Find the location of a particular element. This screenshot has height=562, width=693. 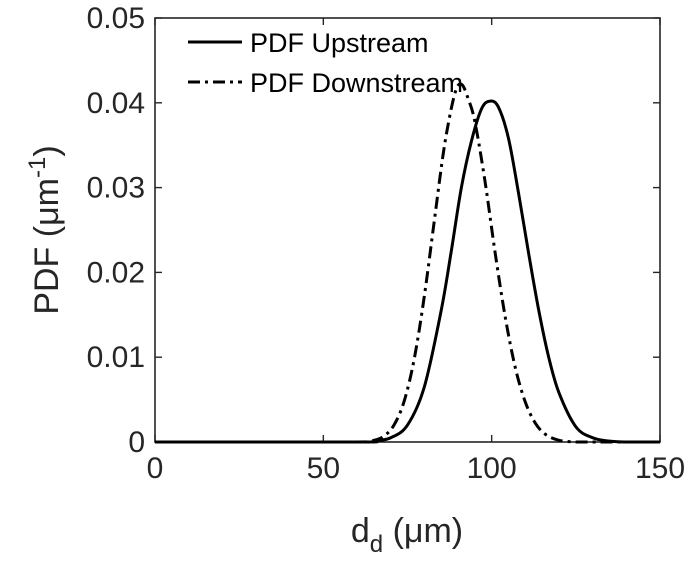

y-tick-label: 0.05 is located at coordinates (116, 18).